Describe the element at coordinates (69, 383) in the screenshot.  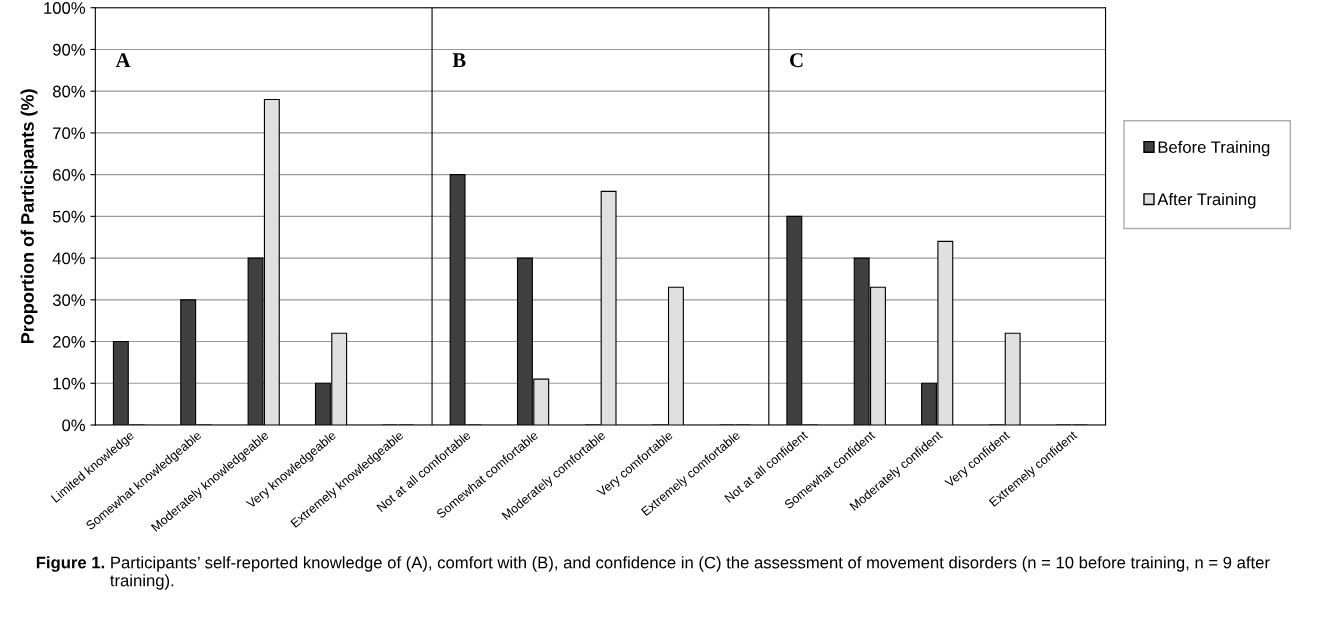
I see `y-tick-label: 10%` at that location.